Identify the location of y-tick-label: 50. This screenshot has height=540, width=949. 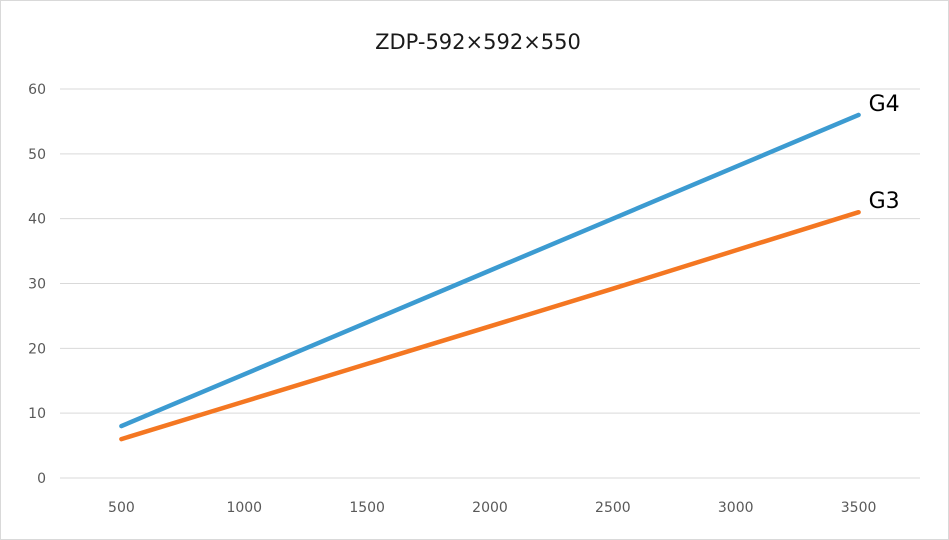
(37, 155).